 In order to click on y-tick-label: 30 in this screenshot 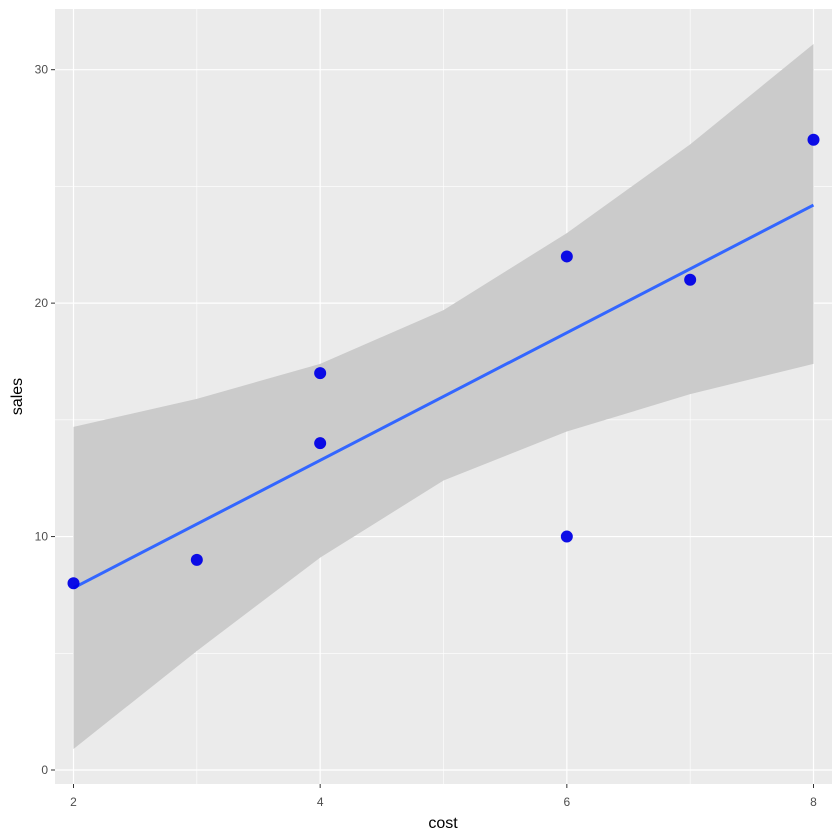, I will do `click(42, 70)`.